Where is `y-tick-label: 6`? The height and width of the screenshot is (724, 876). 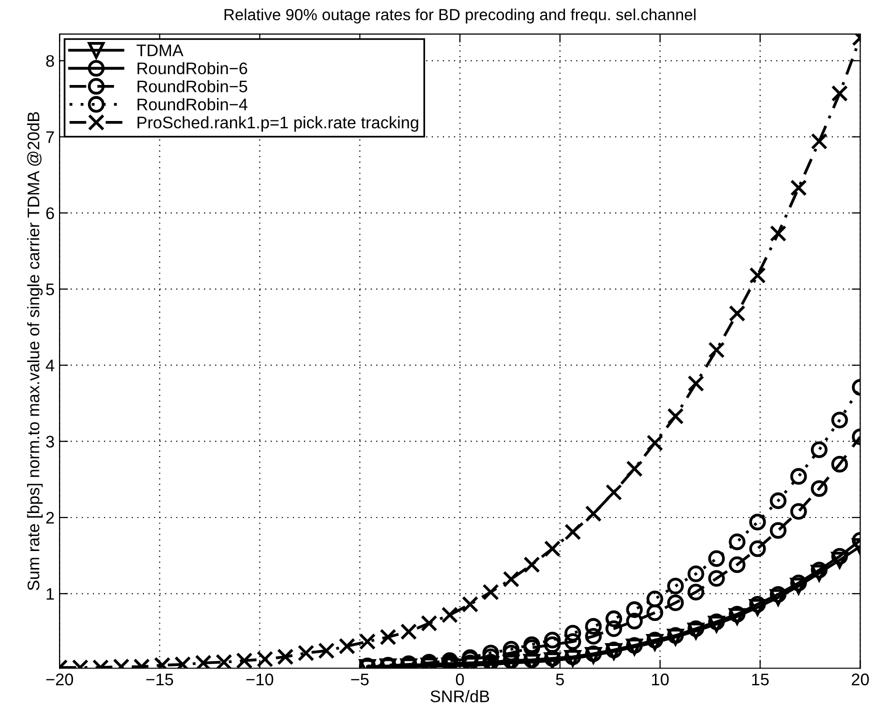 y-tick-label: 6 is located at coordinates (50, 213).